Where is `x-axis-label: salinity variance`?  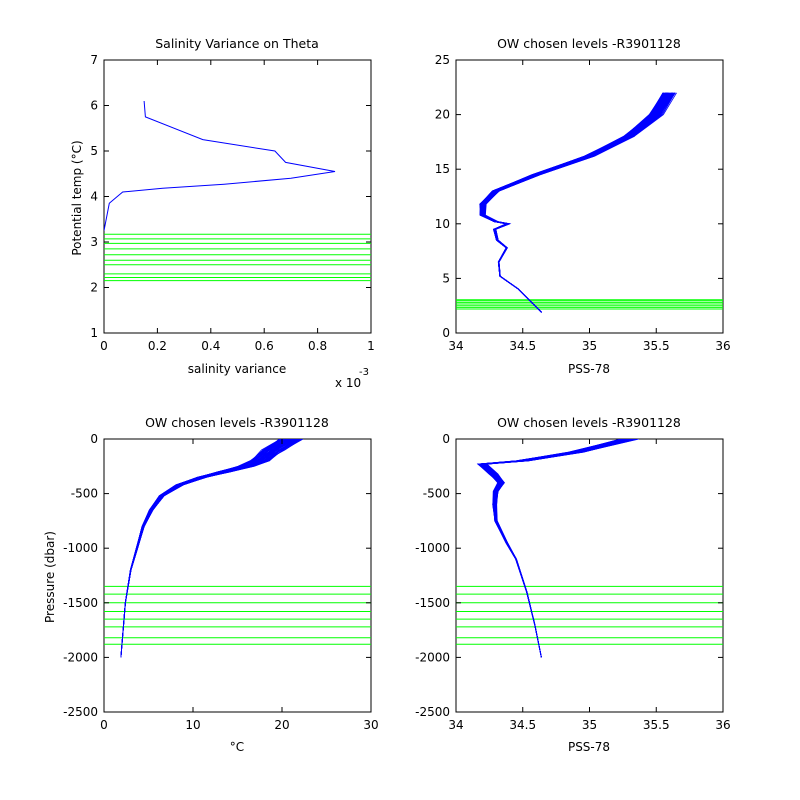 x-axis-label: salinity variance is located at coordinates (237, 369).